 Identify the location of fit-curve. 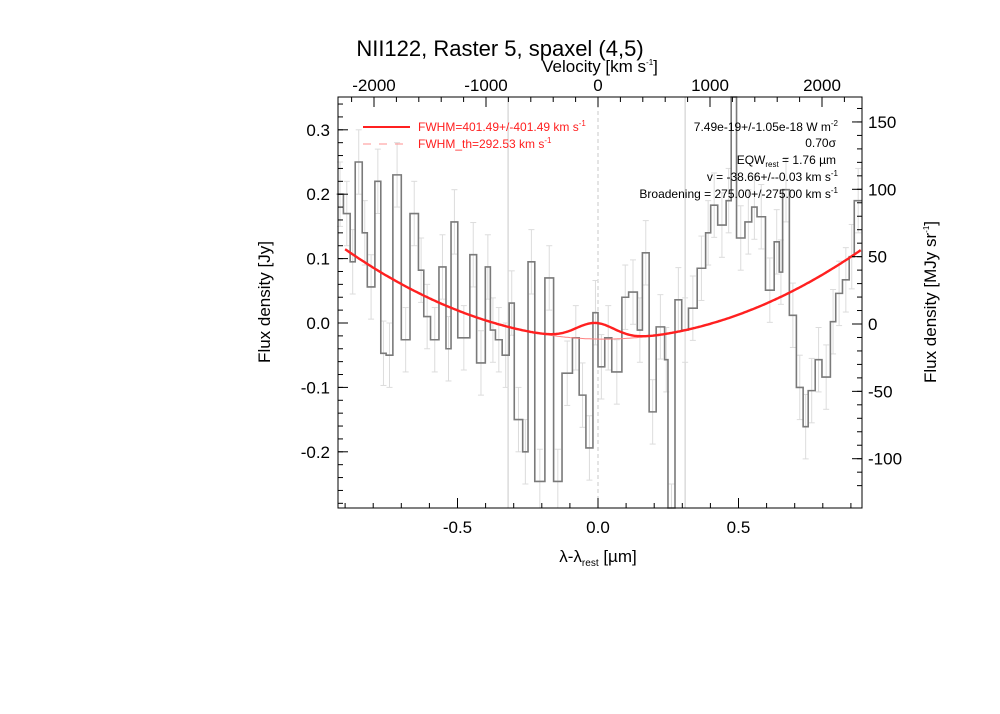
(603, 293).